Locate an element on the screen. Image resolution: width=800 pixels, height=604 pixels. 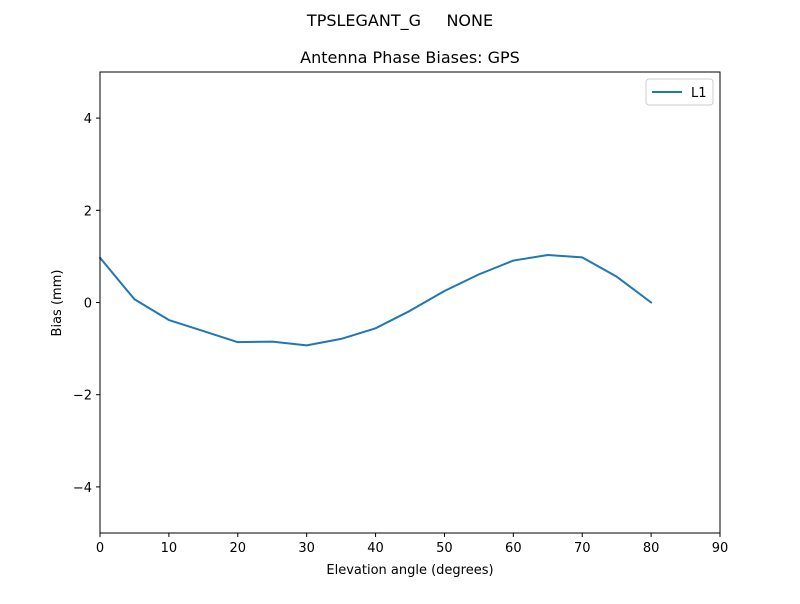
y-tick-label: −2 is located at coordinates (82, 396).